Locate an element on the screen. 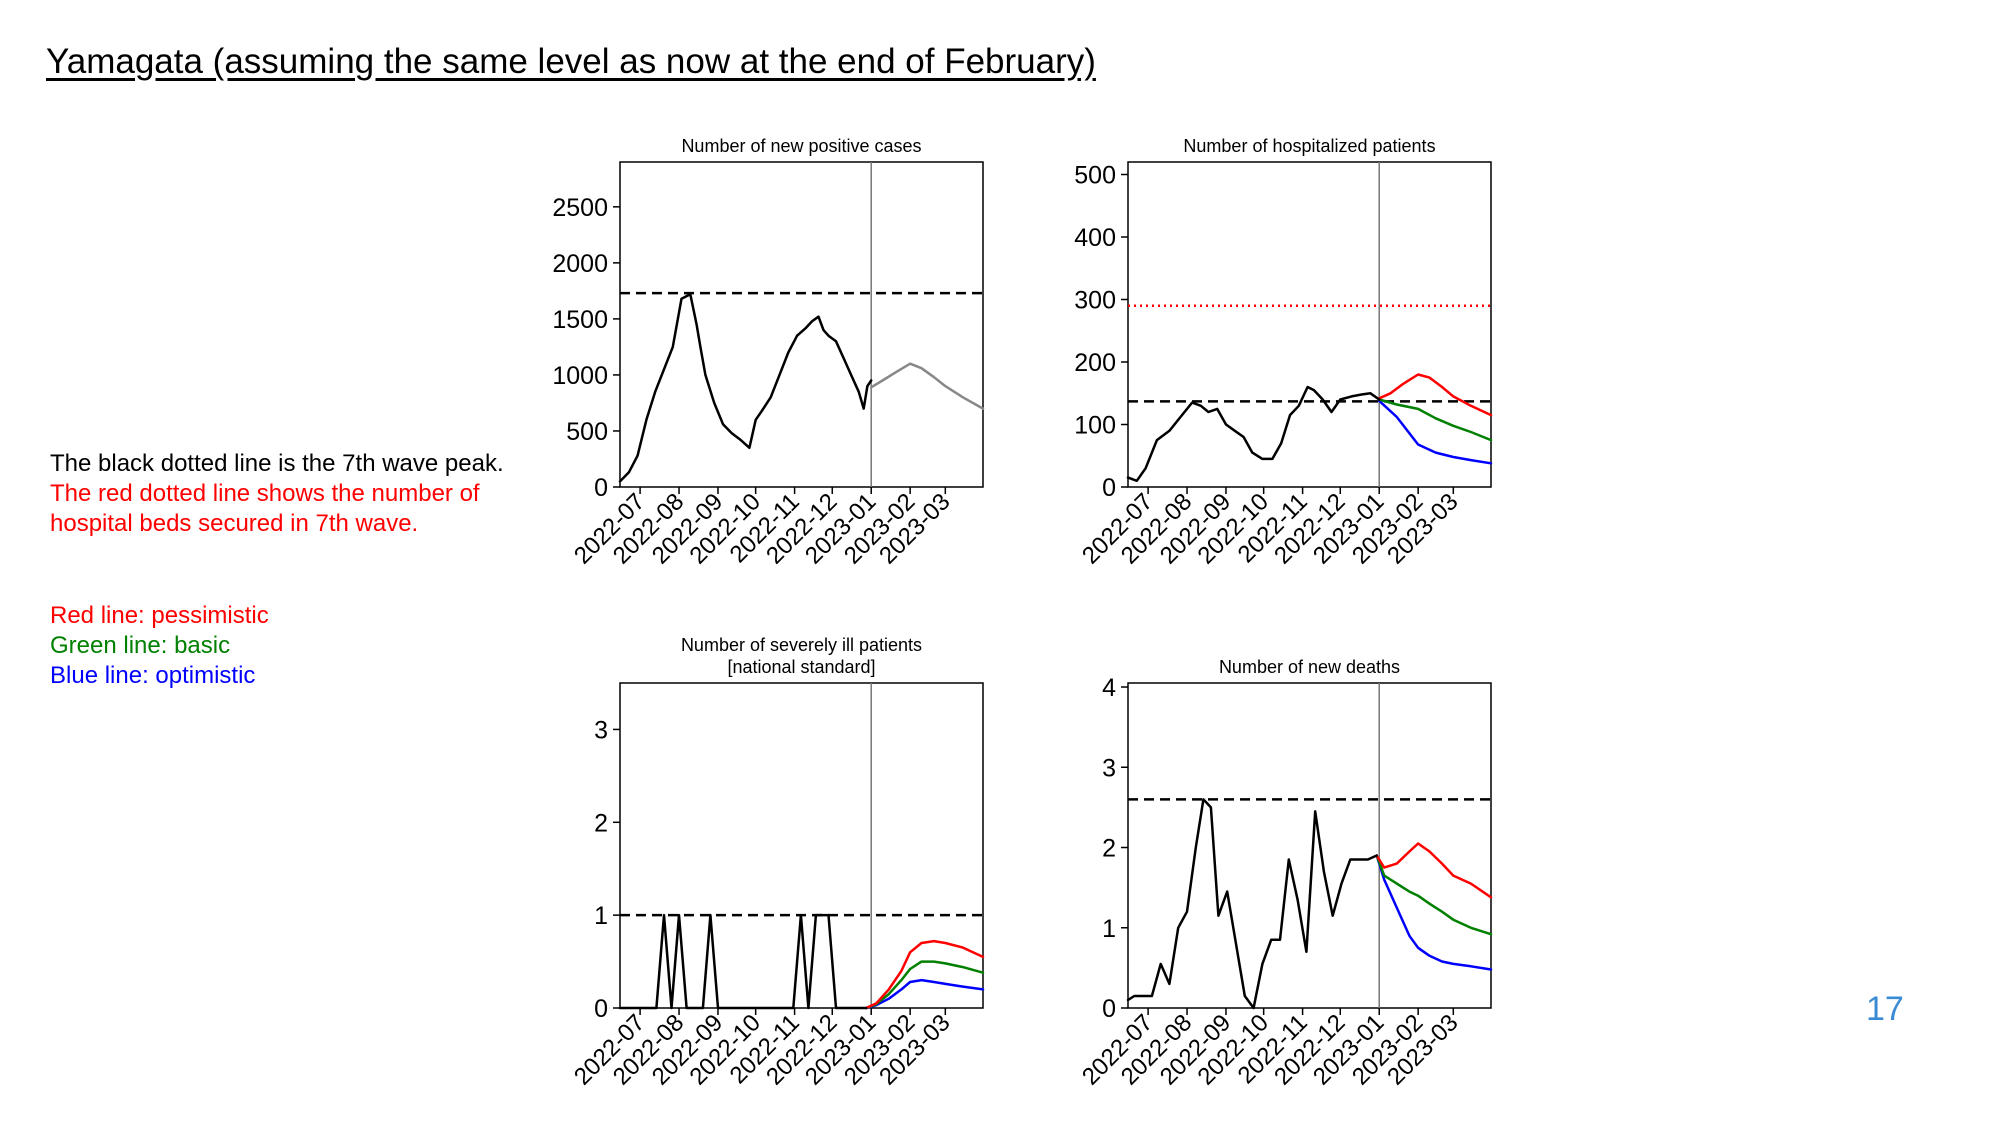 This screenshot has height=1125, width=2000. y-tick-label: 100 is located at coordinates (1095, 426).